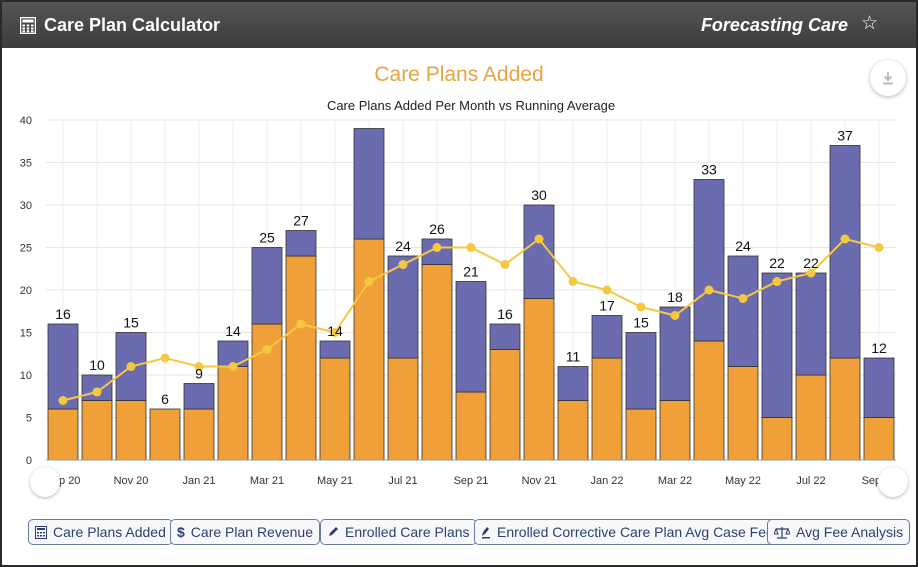 This screenshot has width=918, height=567. Describe the element at coordinates (26, 164) in the screenshot. I see `y-tick-label: 35` at that location.